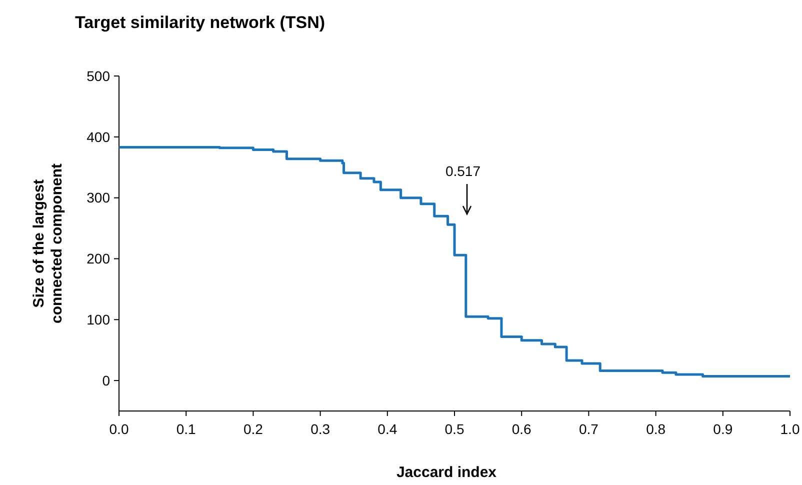 This screenshot has height=485, width=802. Describe the element at coordinates (98, 320) in the screenshot. I see `y-tick-label: 100` at that location.